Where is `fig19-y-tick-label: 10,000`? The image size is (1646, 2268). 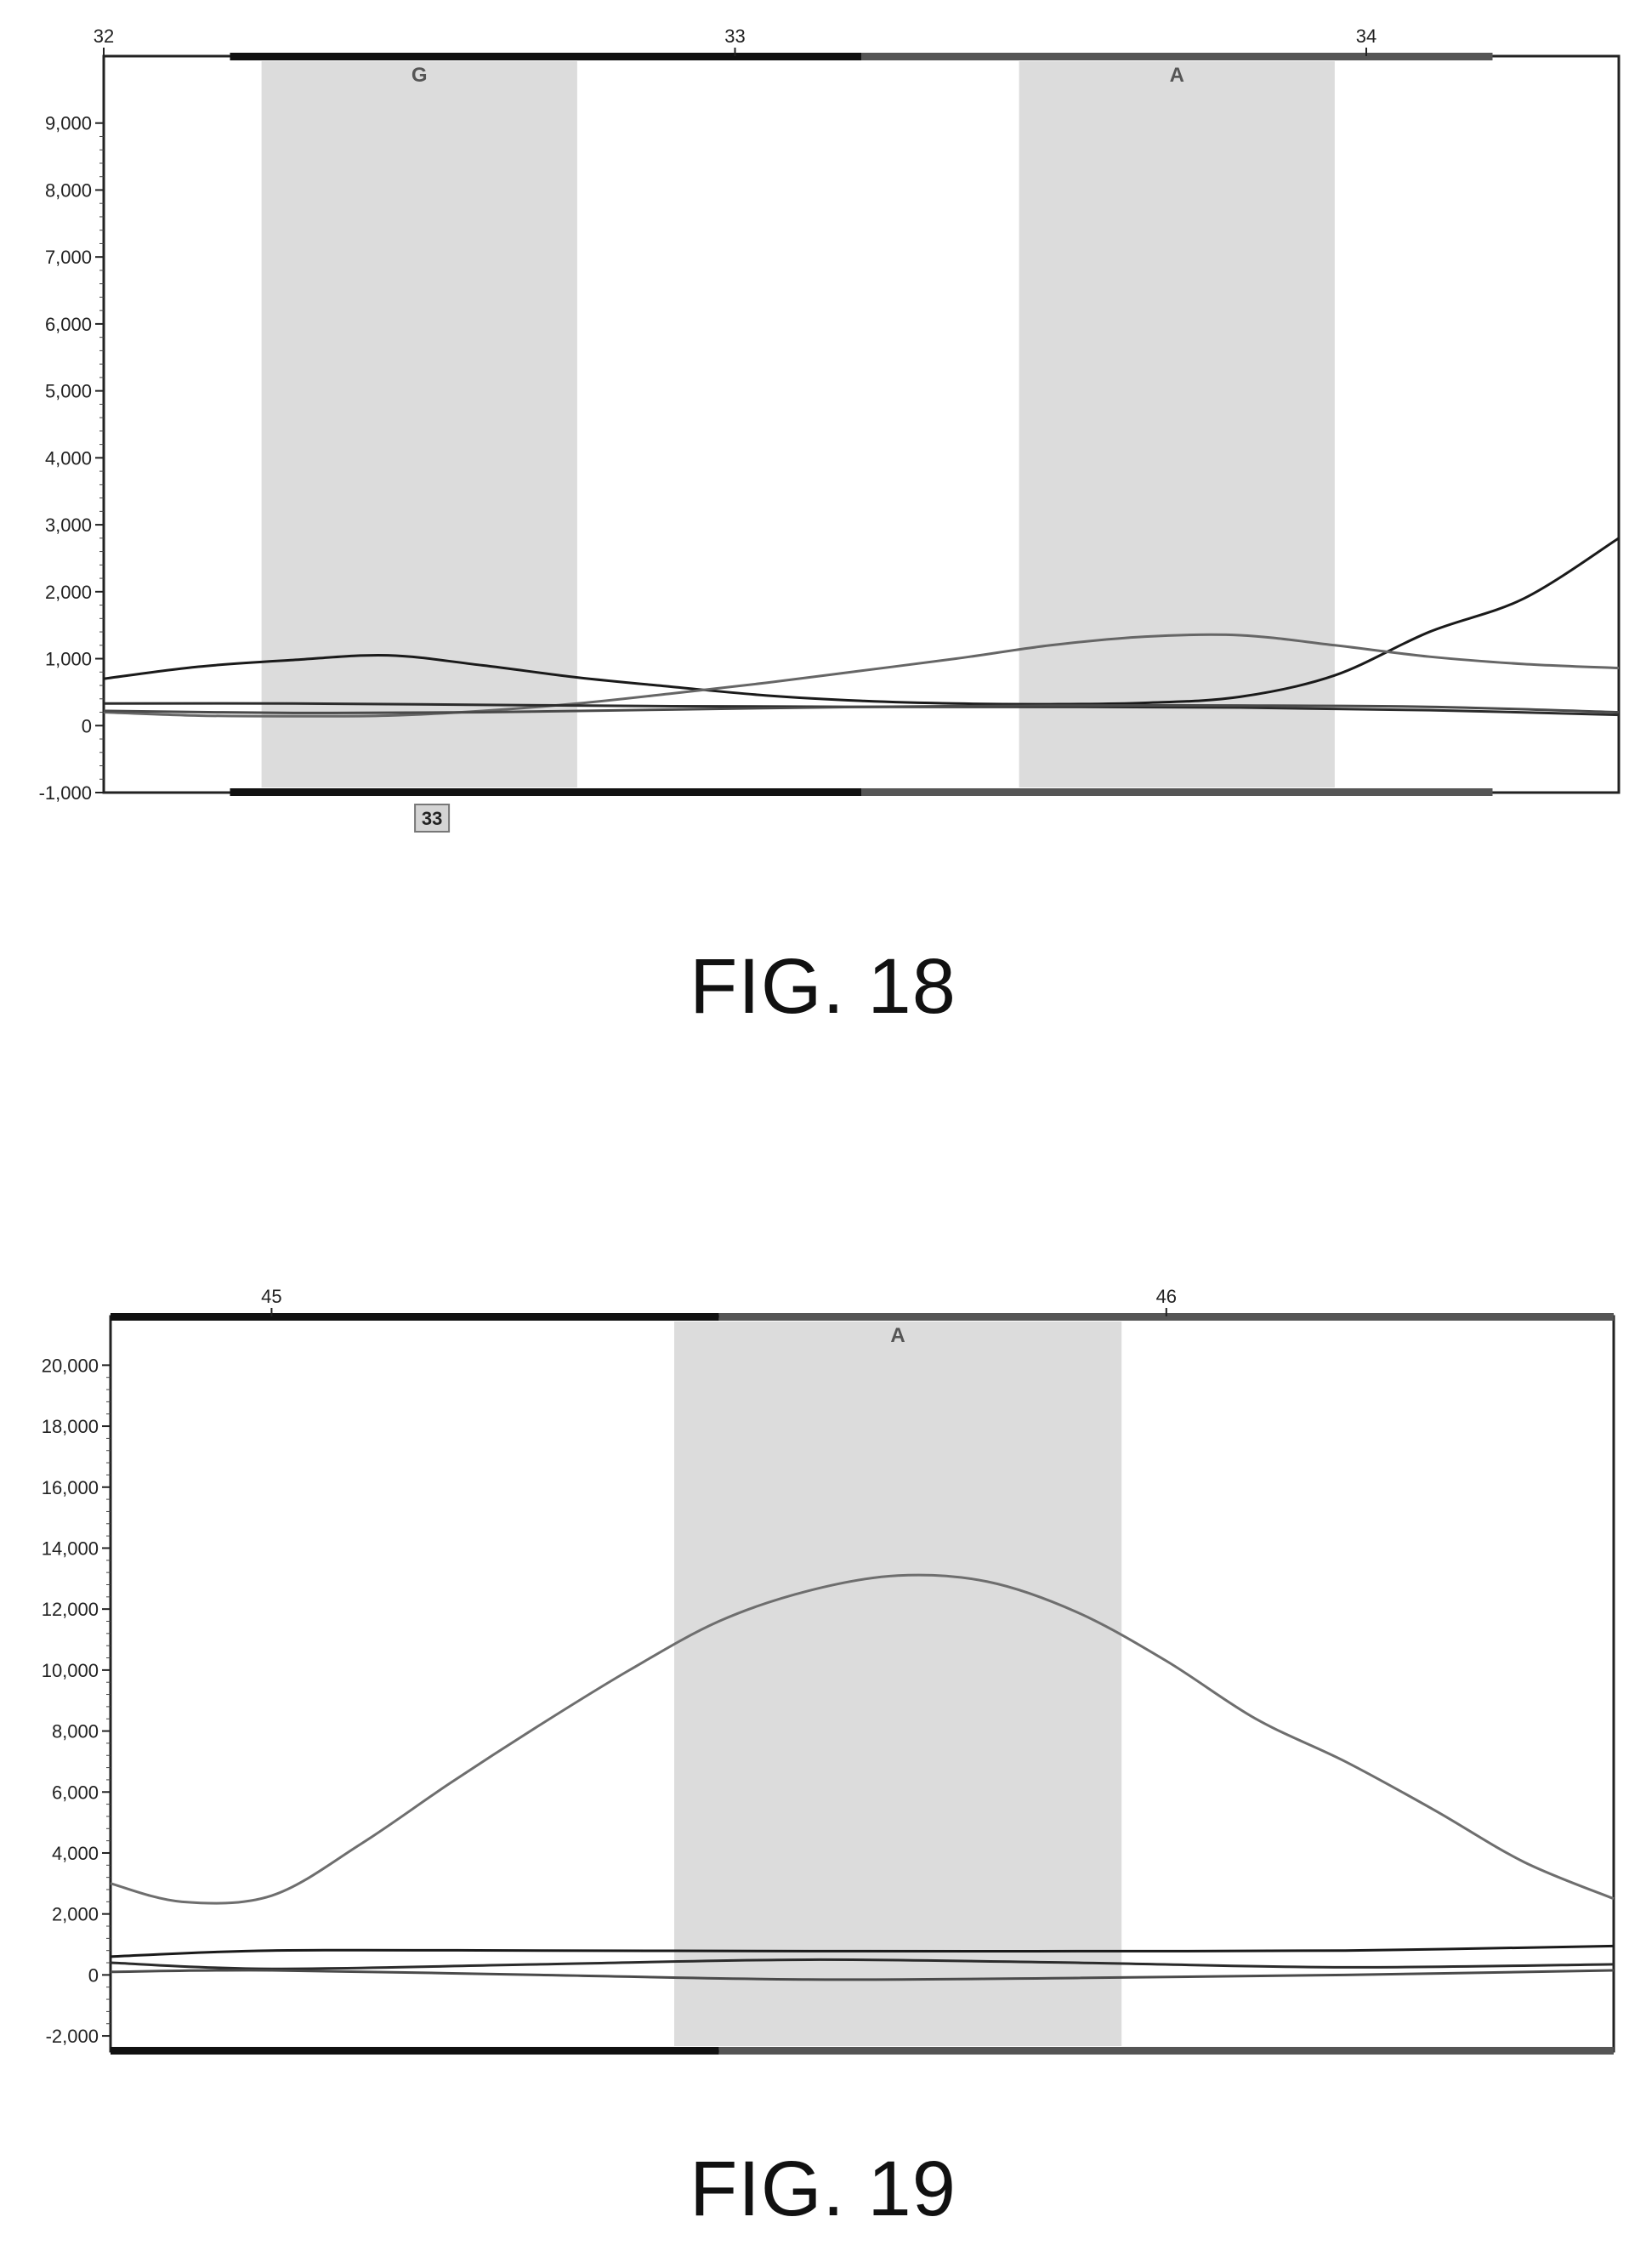 fig19-y-tick-label: 10,000 is located at coordinates (70, 1670).